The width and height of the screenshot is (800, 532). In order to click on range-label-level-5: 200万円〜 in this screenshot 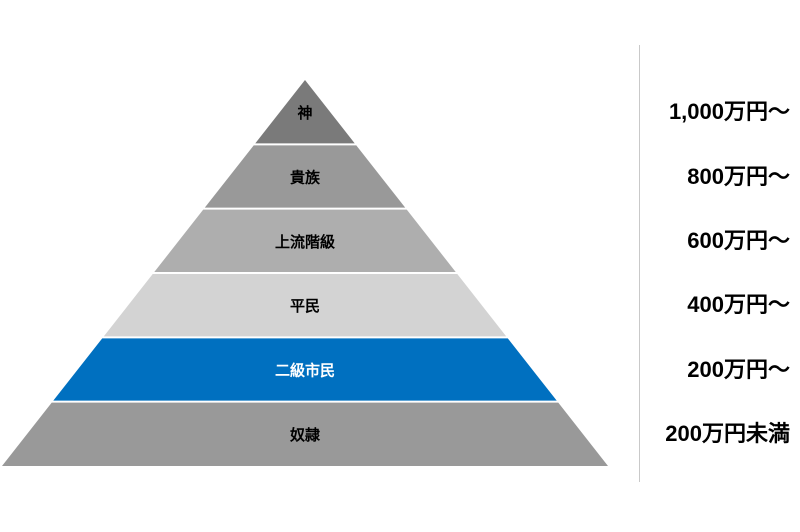, I will do `click(738, 369)`.